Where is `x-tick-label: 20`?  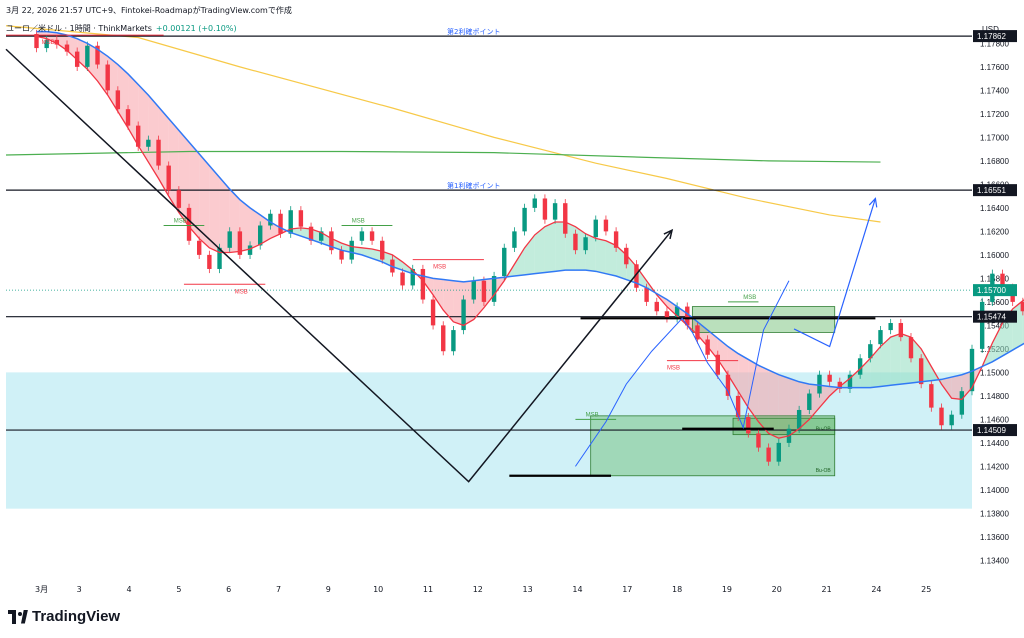 x-tick-label: 20 is located at coordinates (777, 589).